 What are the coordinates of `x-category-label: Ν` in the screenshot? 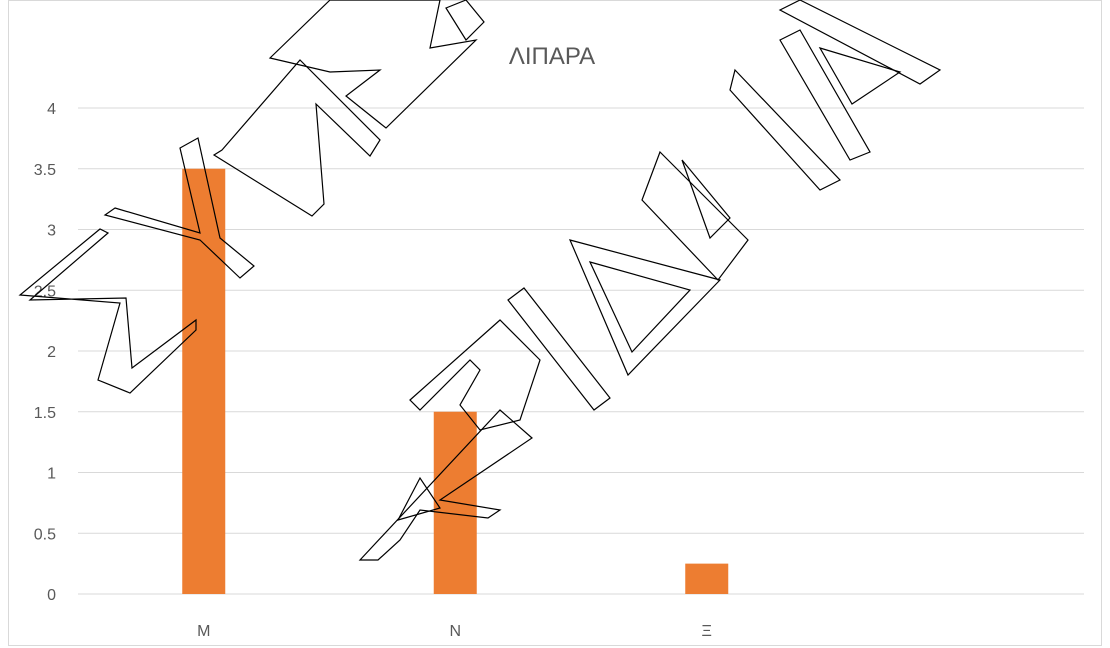 It's located at (455, 631).